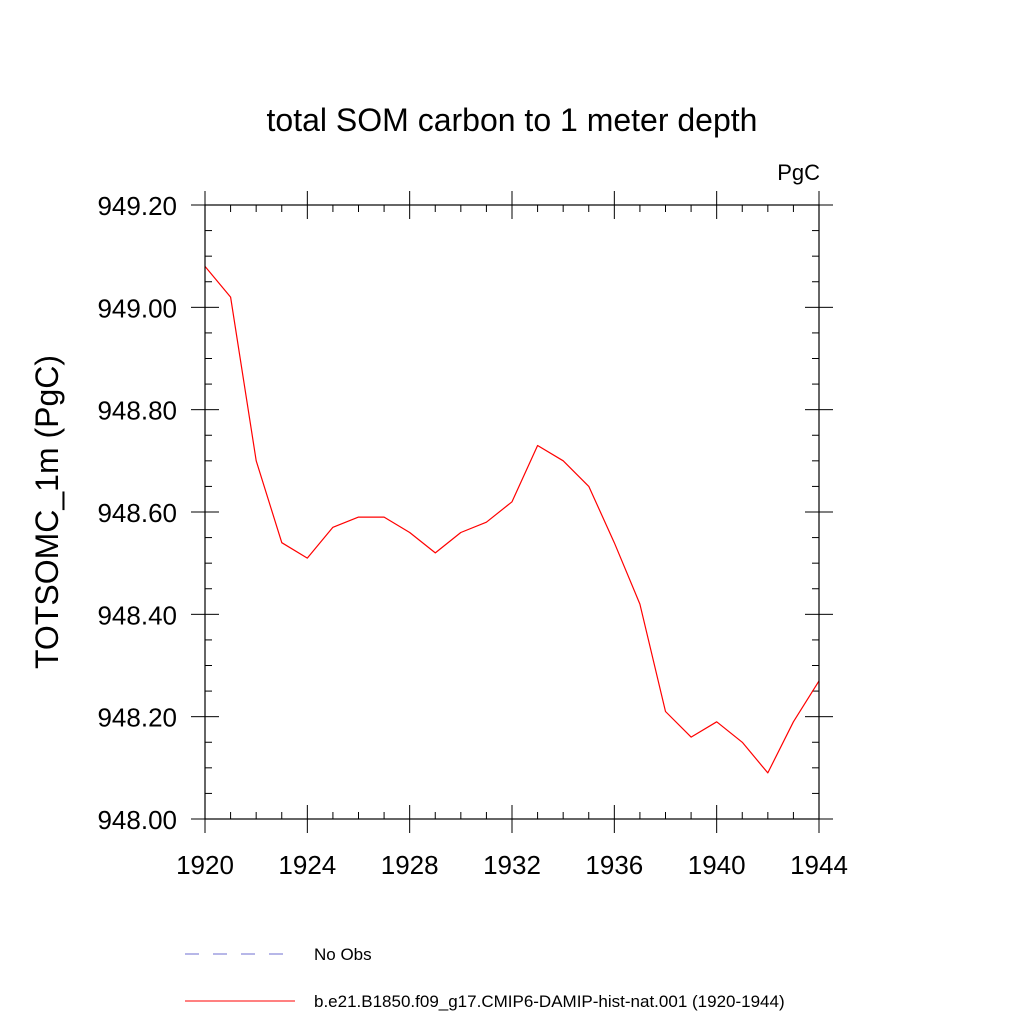 This screenshot has height=1024, width=1024. Describe the element at coordinates (137, 820) in the screenshot. I see `y-tick-label: 948.00` at that location.